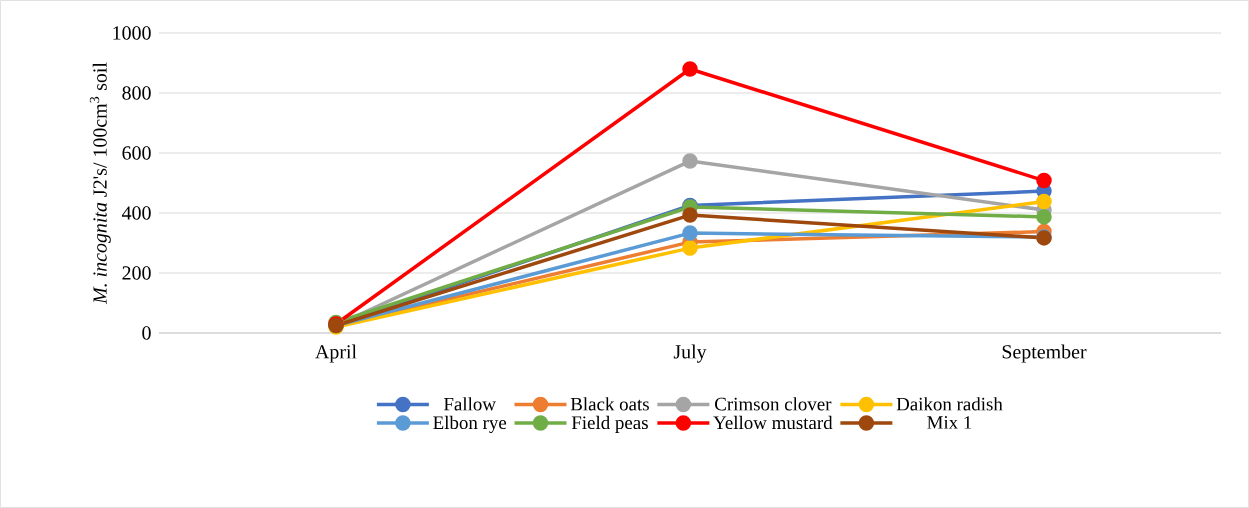  I want to click on y-tick-label: 600, so click(136, 153).